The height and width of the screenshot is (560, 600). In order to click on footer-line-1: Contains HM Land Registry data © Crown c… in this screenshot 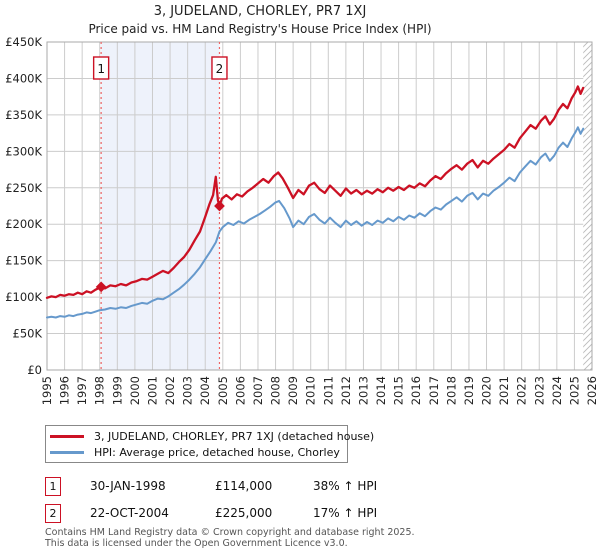, I will do `click(230, 532)`.